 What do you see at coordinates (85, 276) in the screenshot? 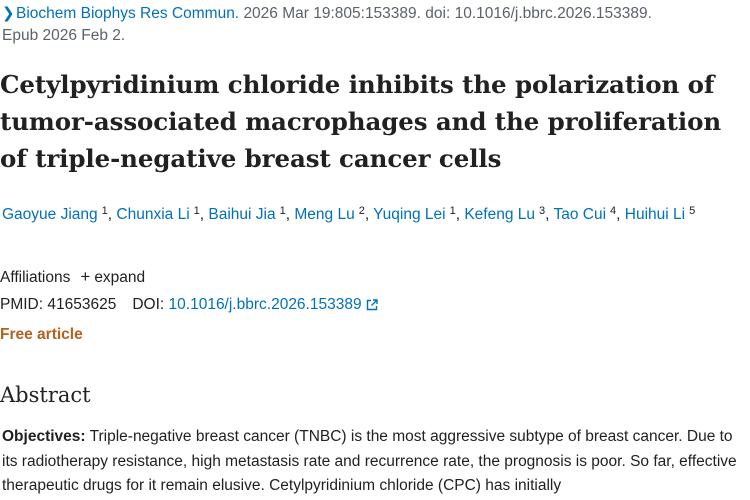
I see `plus-icon: +` at bounding box center [85, 276].